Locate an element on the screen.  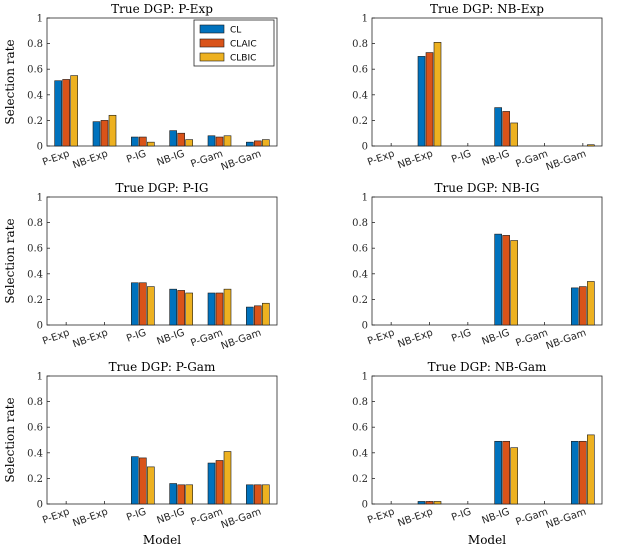
legend-entry: CL is located at coordinates (235, 31).